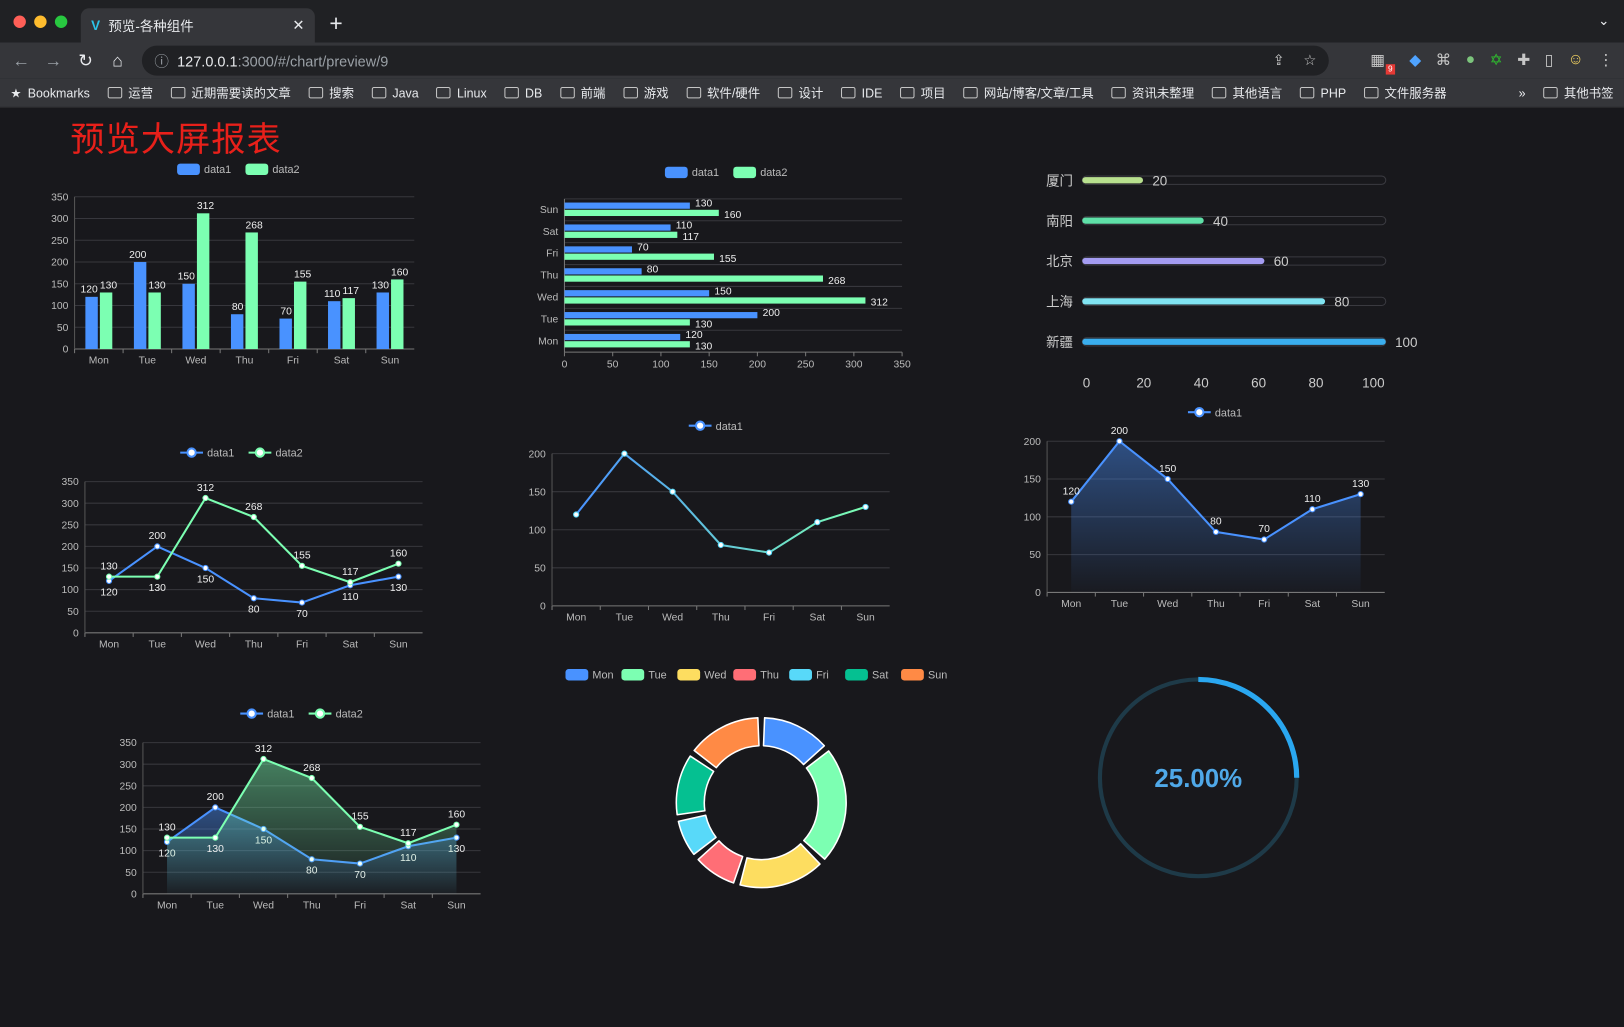  Describe the element at coordinates (254, 507) in the screenshot. I see `data-label: 268` at that location.